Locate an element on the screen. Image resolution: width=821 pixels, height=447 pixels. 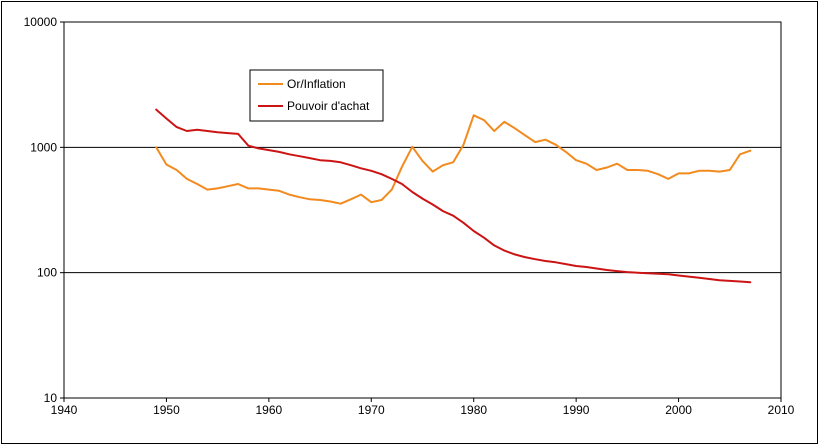
x-tick-label-1950: 1950 is located at coordinates (166, 410).